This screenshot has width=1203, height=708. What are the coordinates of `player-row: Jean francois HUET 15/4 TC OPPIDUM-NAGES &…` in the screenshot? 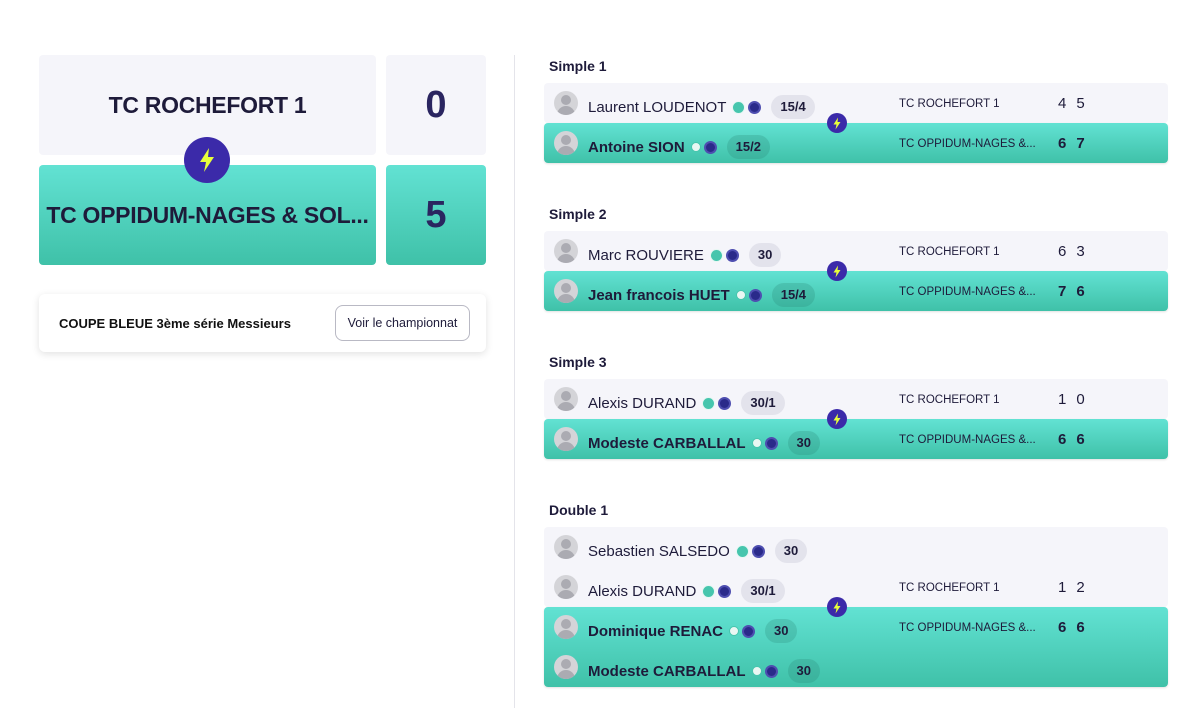 It's located at (856, 291).